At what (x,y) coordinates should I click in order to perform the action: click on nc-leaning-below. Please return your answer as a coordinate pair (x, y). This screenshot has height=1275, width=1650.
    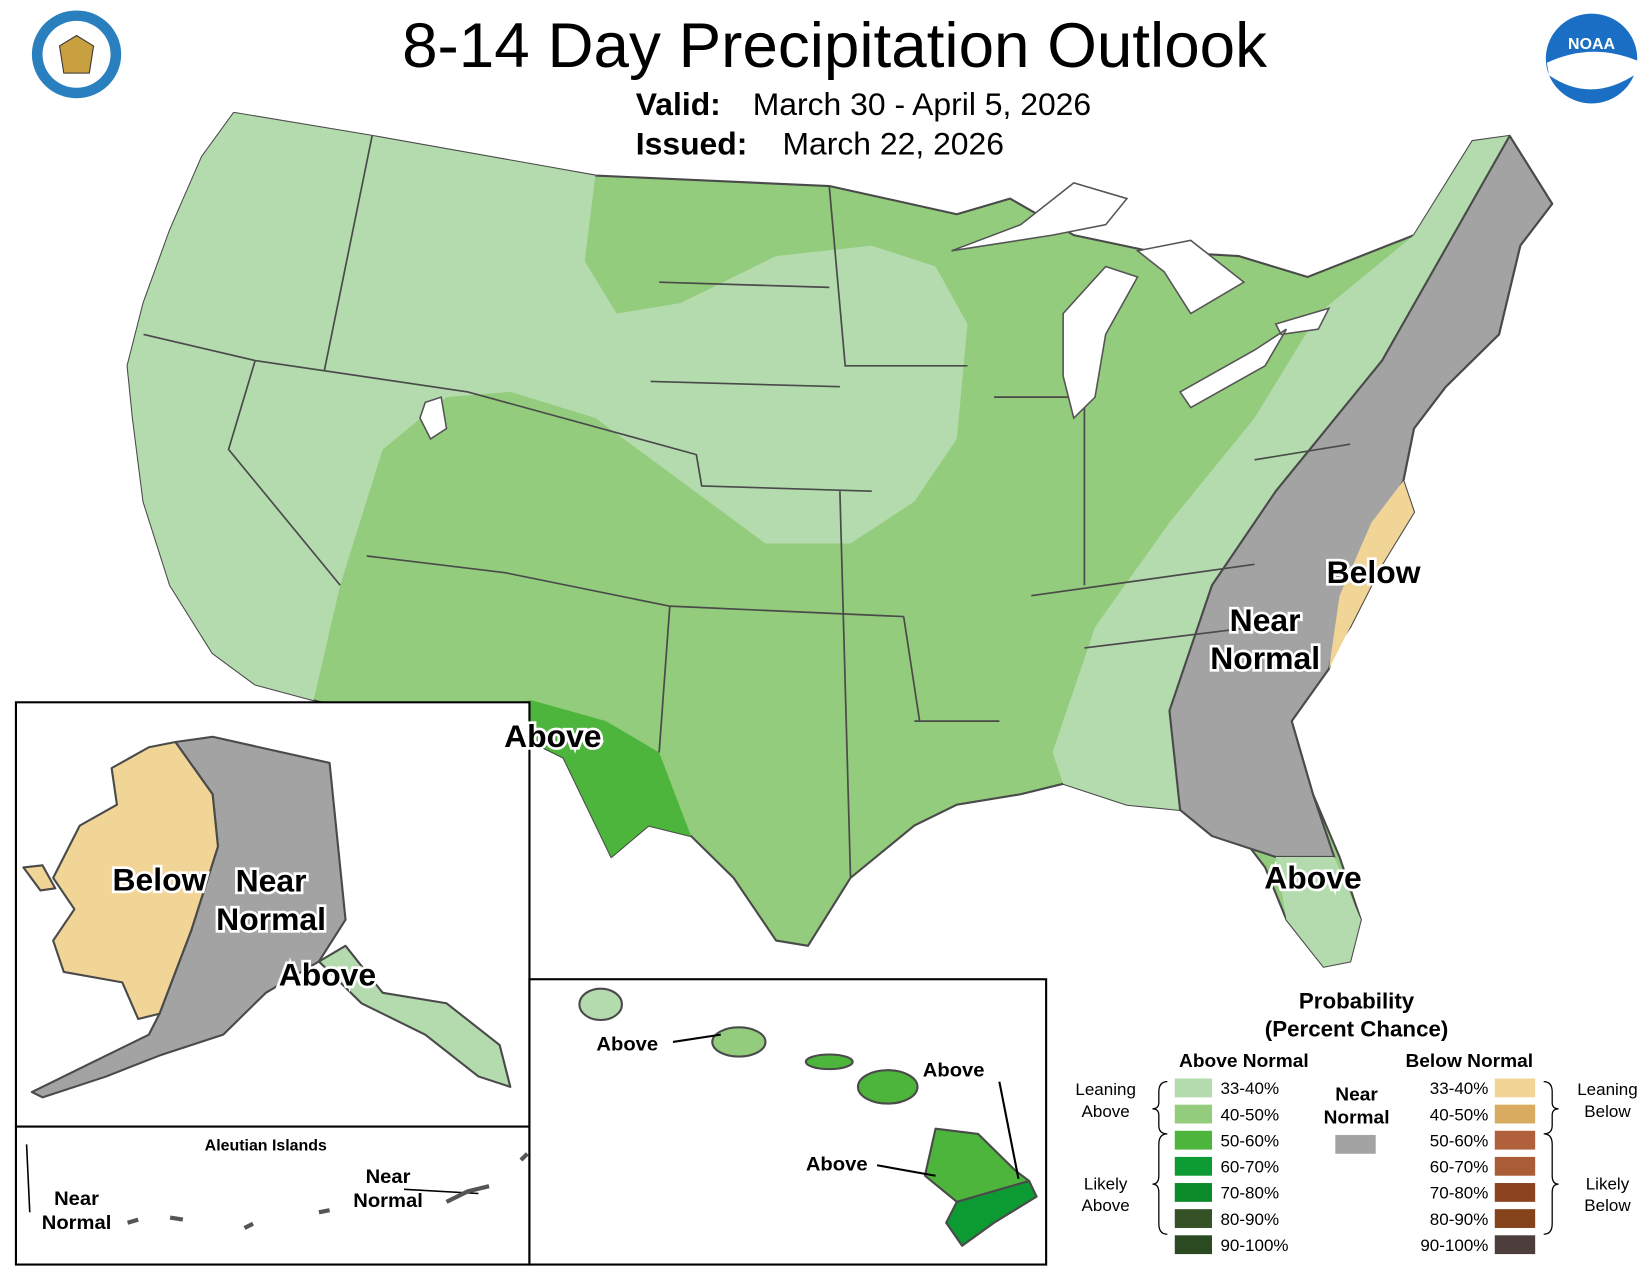
    Looking at the image, I should click on (1371, 574).